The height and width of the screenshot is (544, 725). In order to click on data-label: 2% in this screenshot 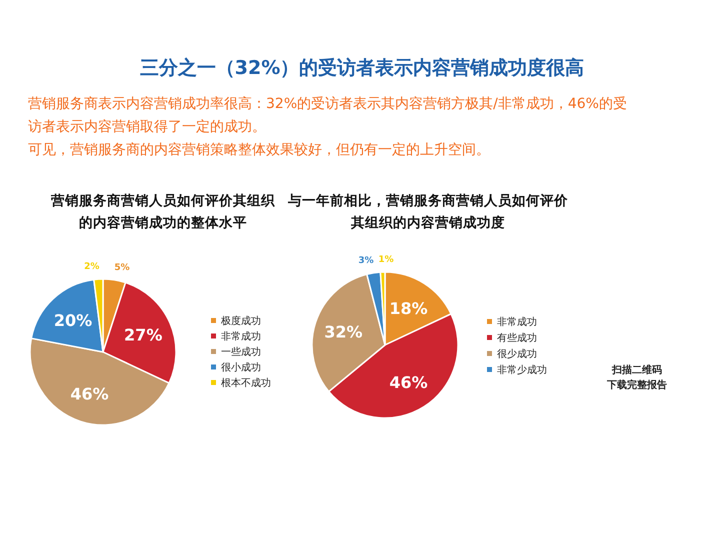, I will do `click(92, 267)`.